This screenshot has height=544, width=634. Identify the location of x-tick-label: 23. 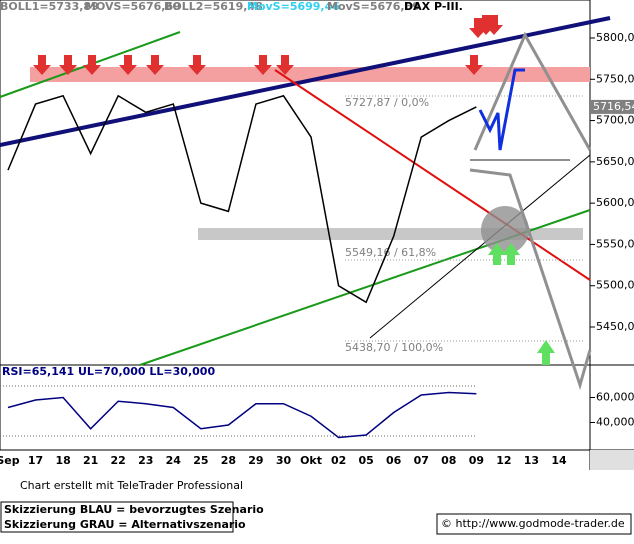
(145, 460).